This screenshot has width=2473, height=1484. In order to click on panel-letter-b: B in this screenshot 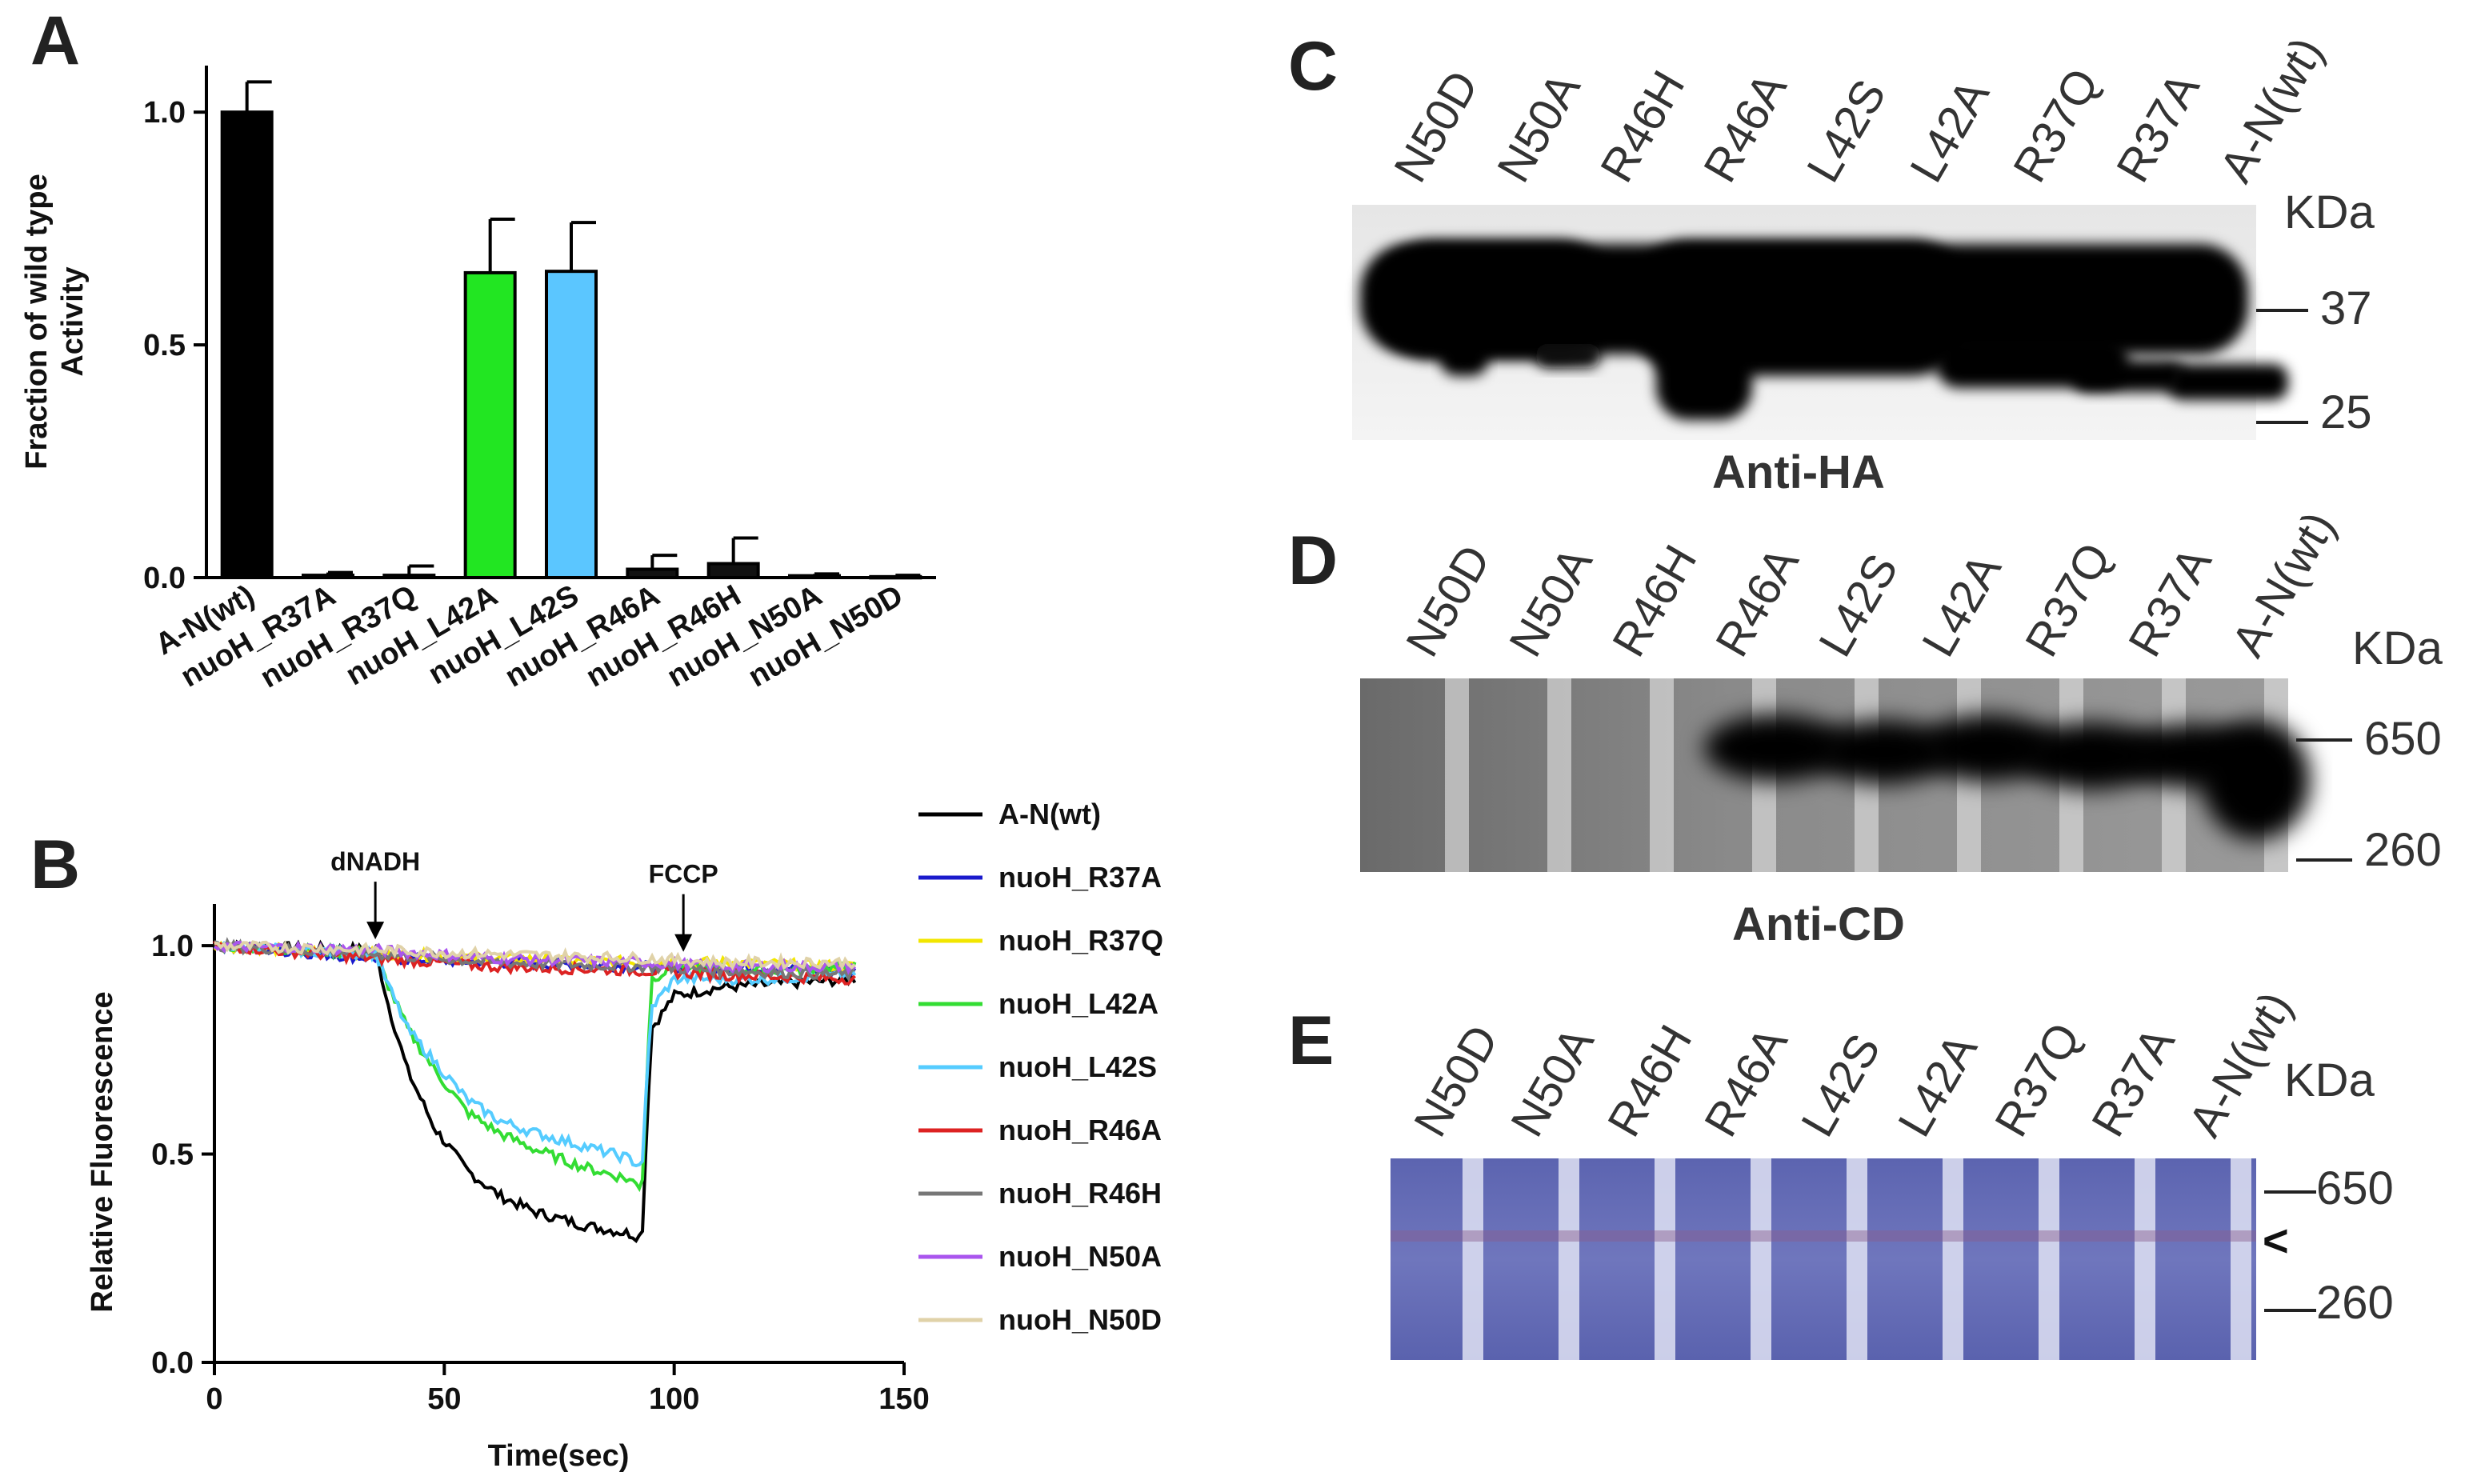, I will do `click(55, 864)`.